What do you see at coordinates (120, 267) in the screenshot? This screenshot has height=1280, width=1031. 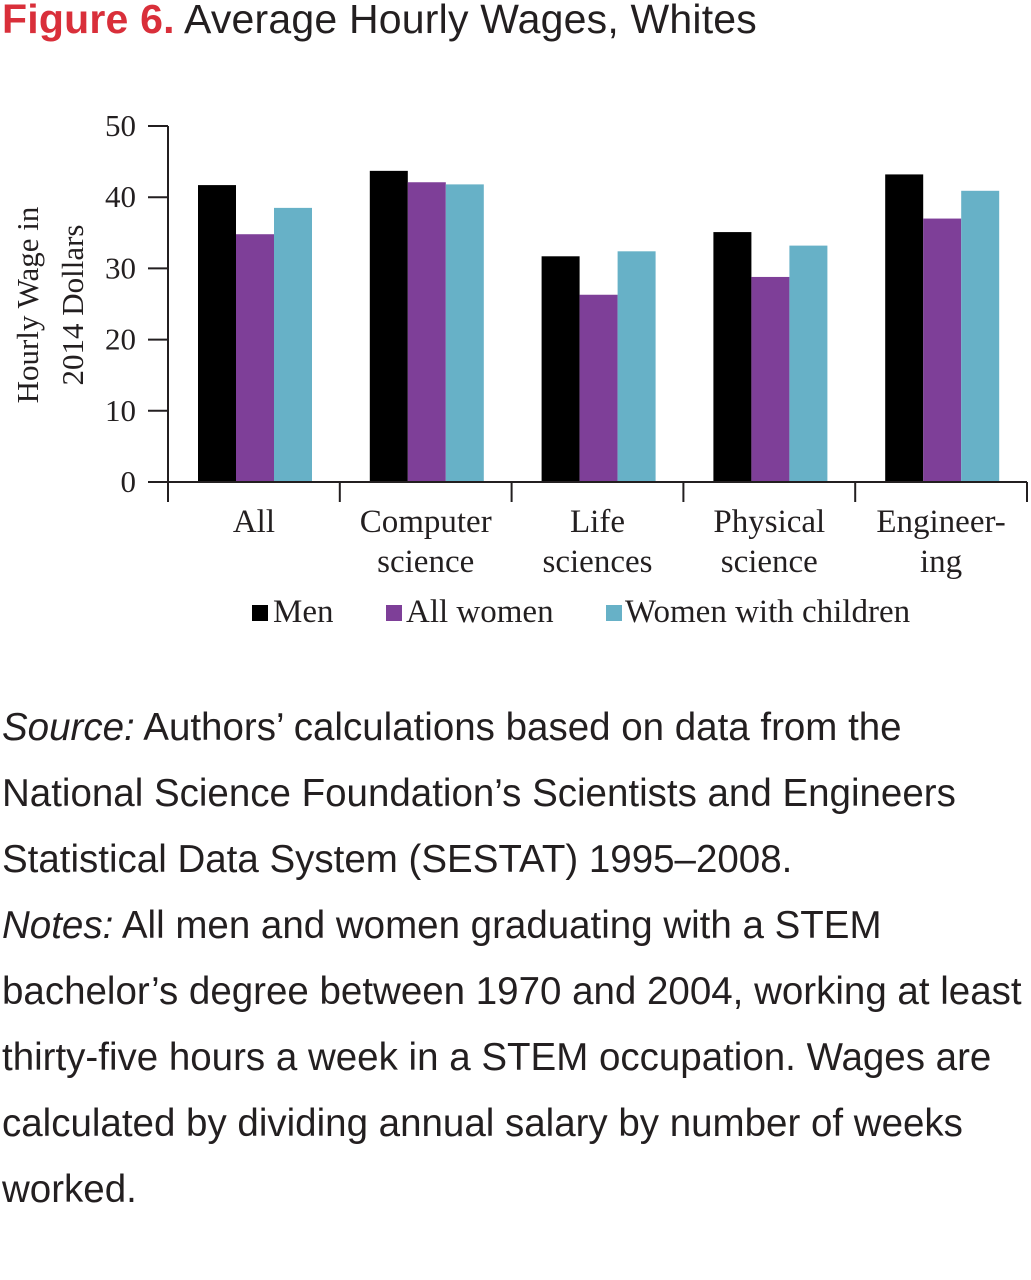 I see `y-tick-label: 30` at bounding box center [120, 267].